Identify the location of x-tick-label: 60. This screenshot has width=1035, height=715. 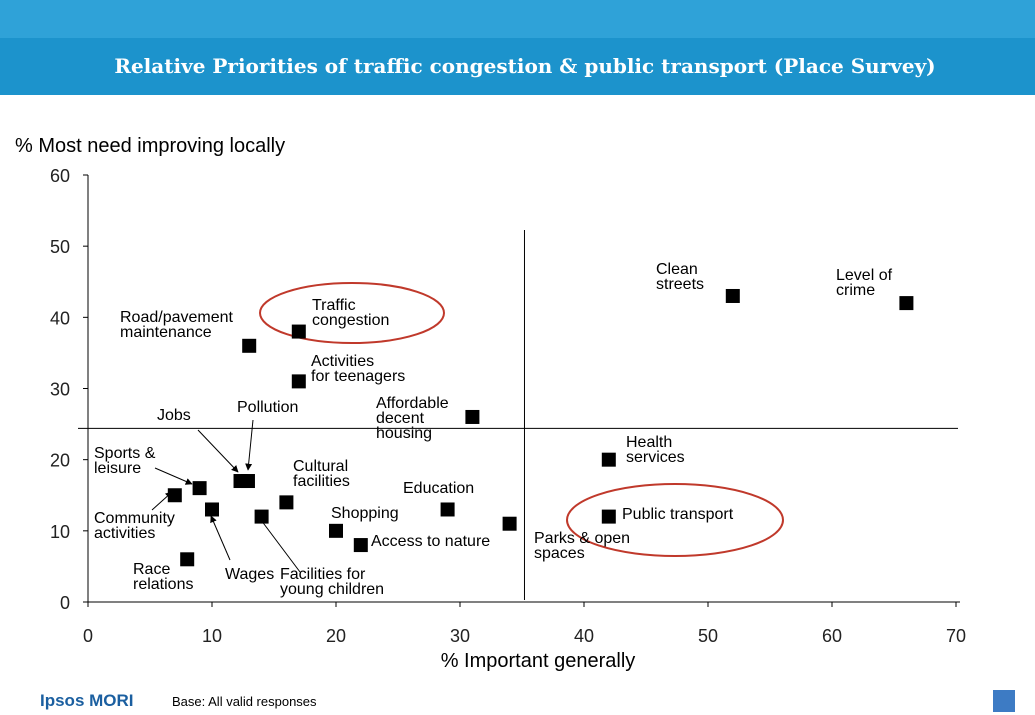
(832, 636).